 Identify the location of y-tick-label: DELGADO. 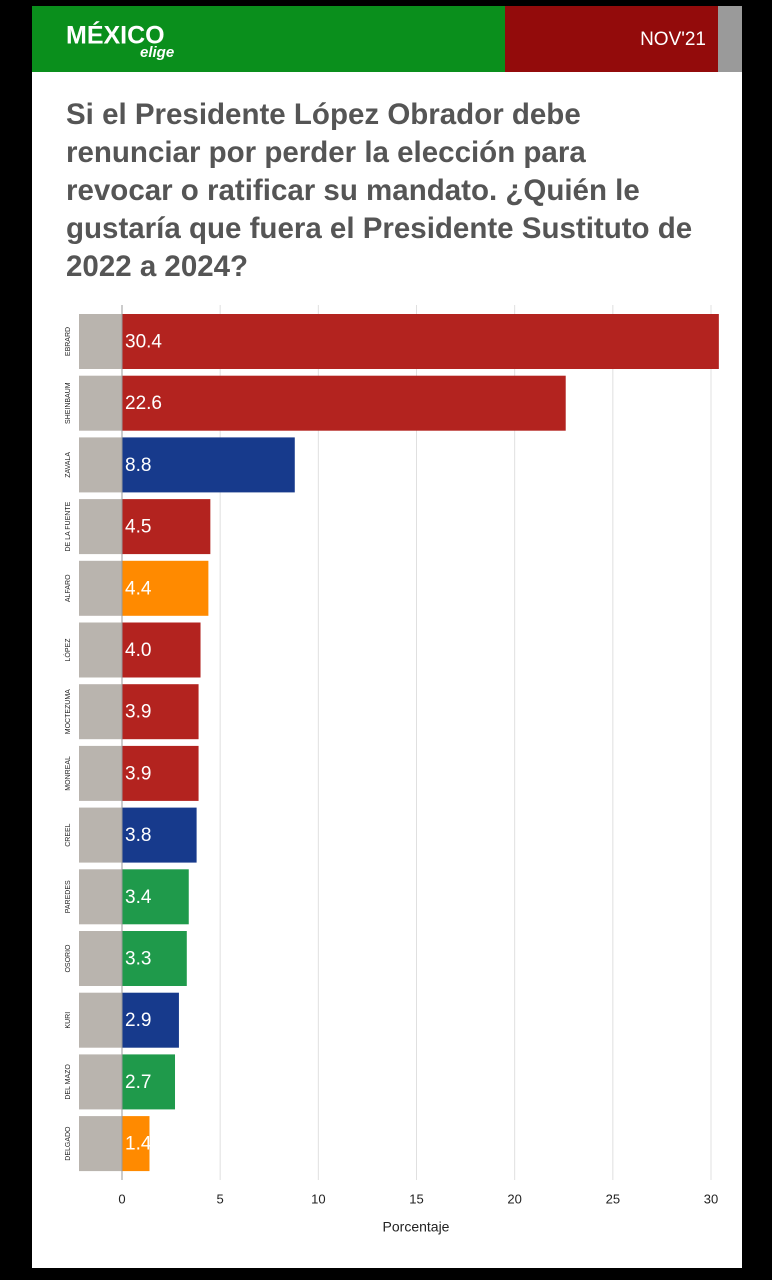
(68, 1143).